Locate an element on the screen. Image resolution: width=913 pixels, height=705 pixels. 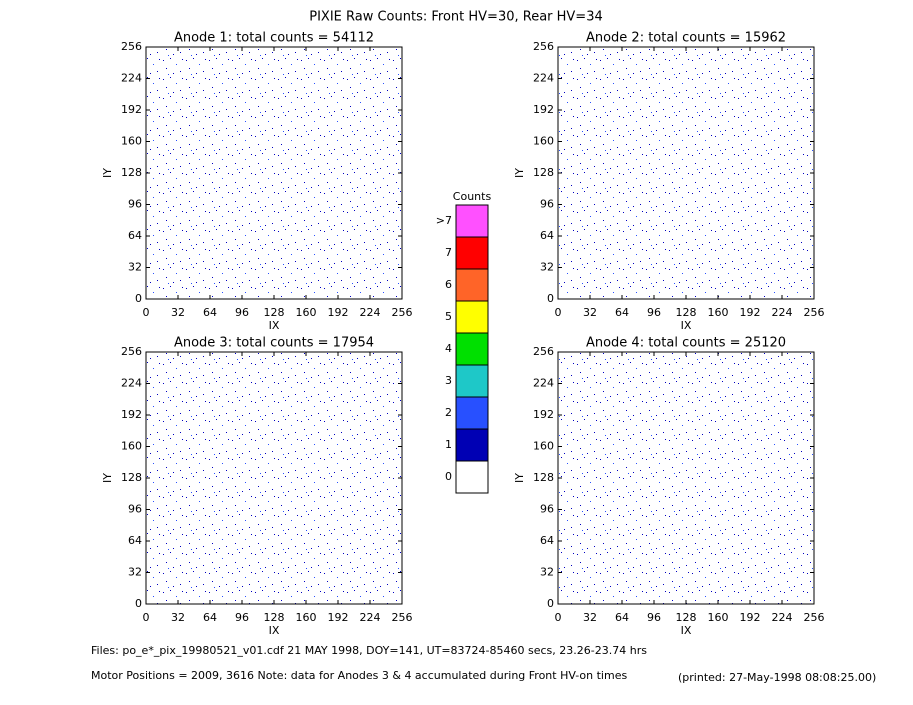
footer-printed: (printed: 27-May-1998 08:08:25.00) is located at coordinates (777, 677).